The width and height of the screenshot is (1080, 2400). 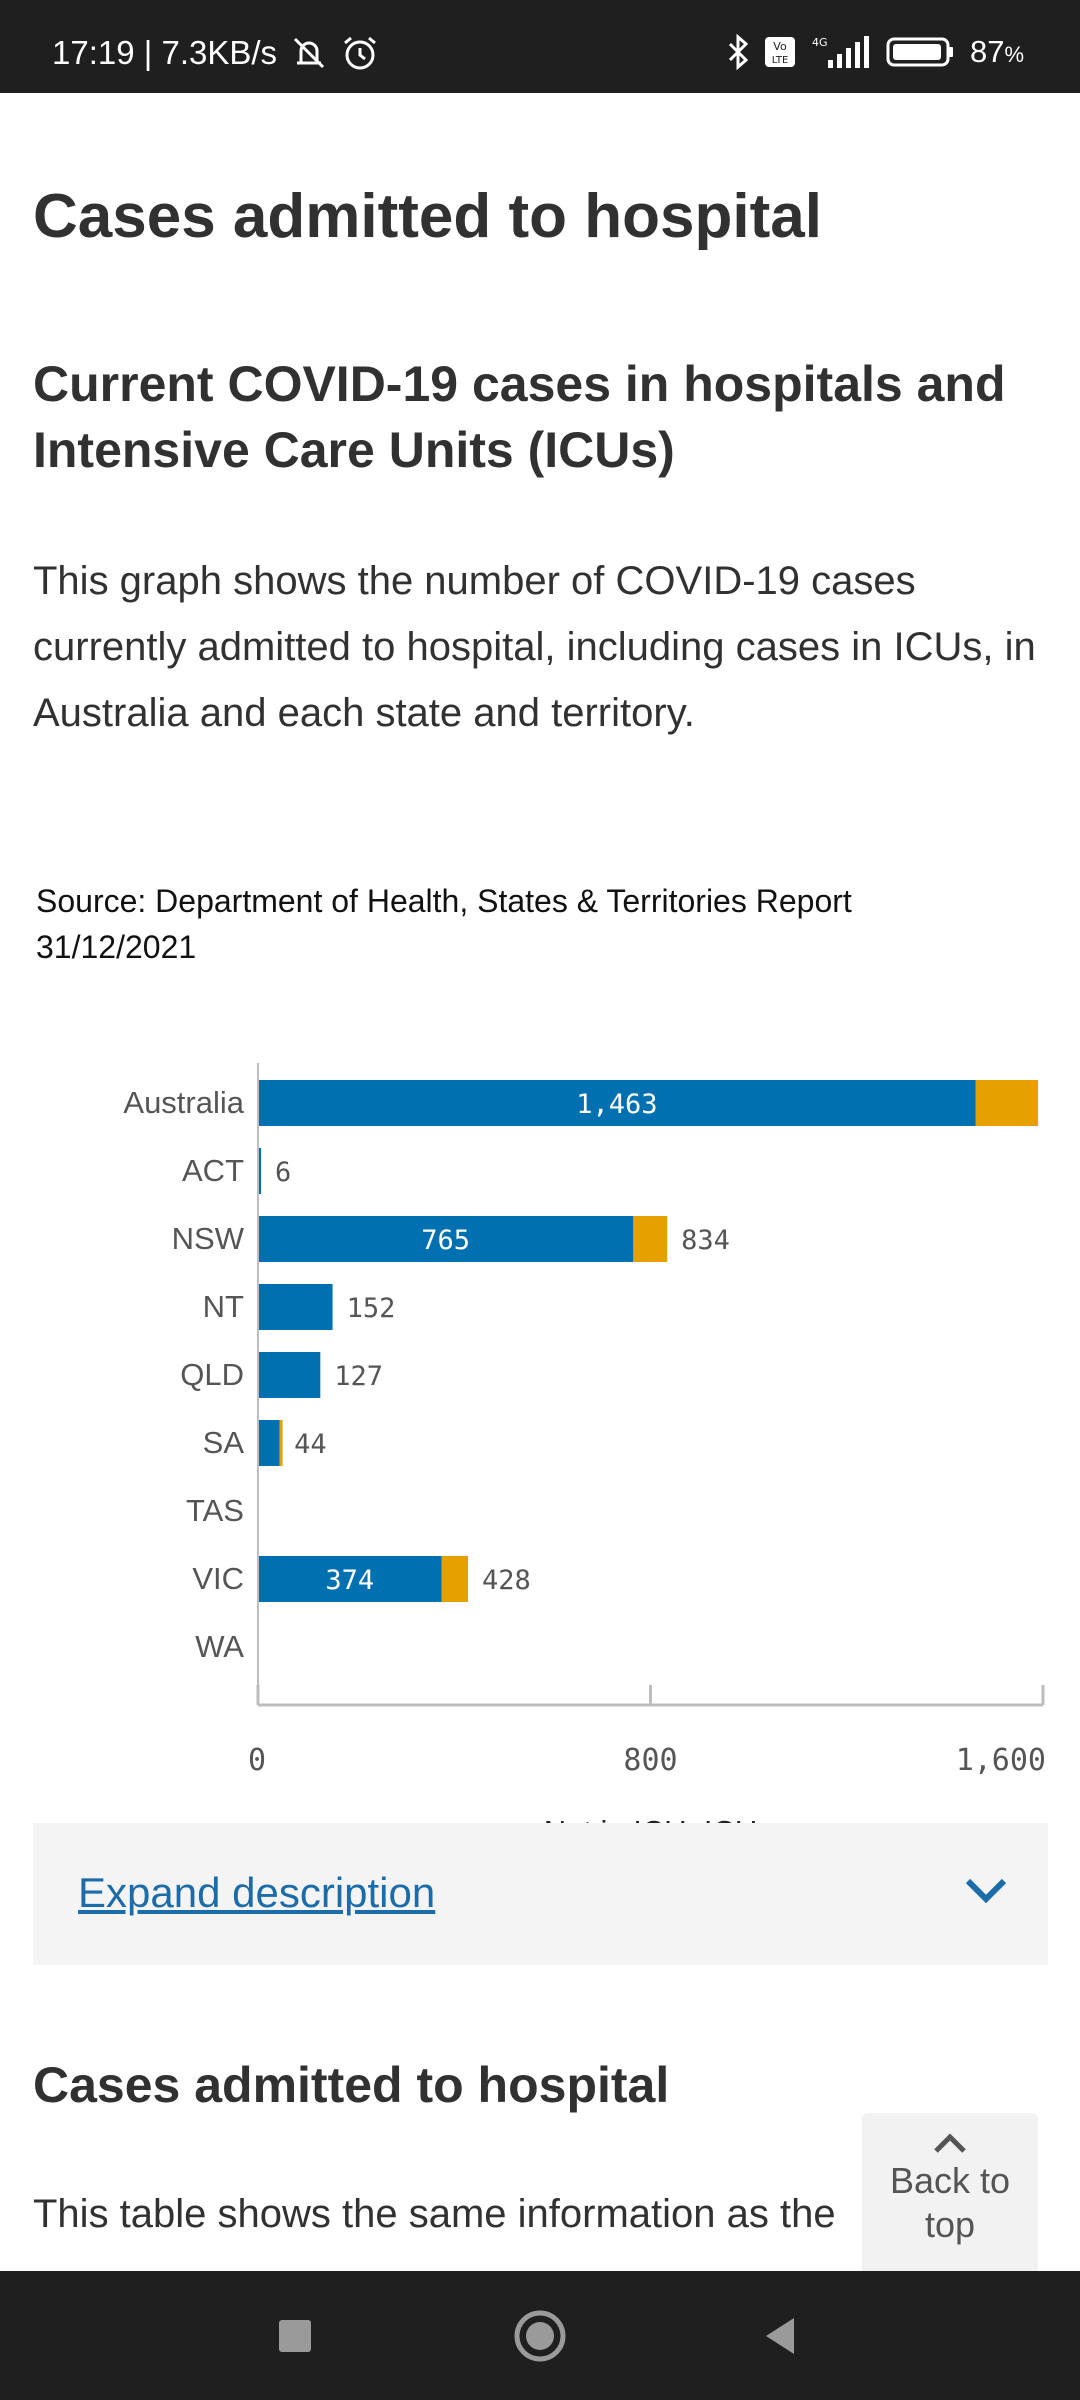 I want to click on bar-total-label: 127, so click(x=358, y=1376).